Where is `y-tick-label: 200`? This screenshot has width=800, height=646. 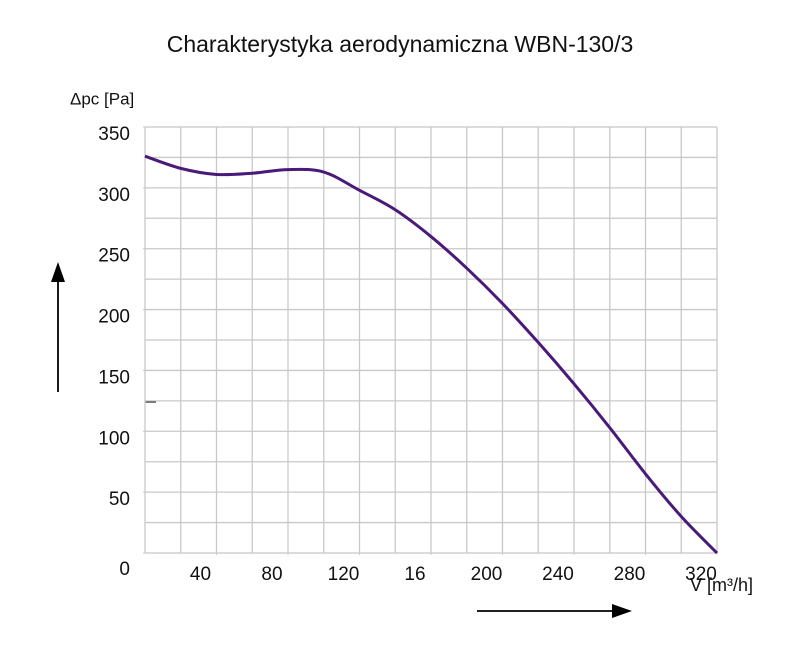 y-tick-label: 200 is located at coordinates (114, 317).